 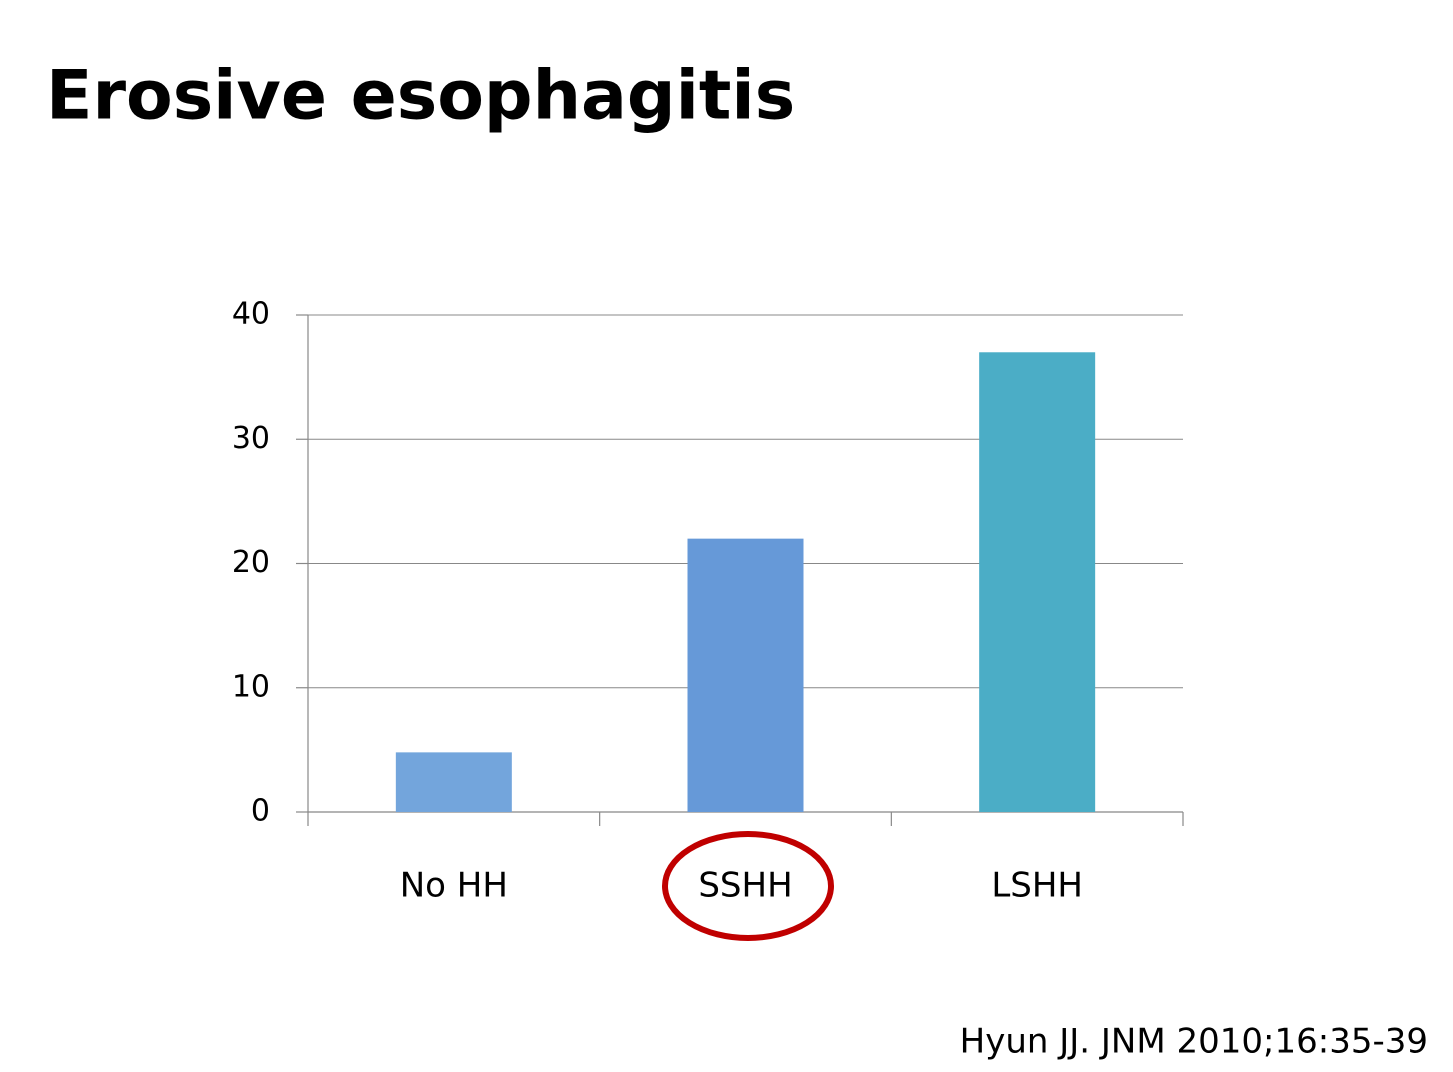 I want to click on source-citation: Hyun JJ. JNM 2010;16:35-39, so click(x=1194, y=1042).